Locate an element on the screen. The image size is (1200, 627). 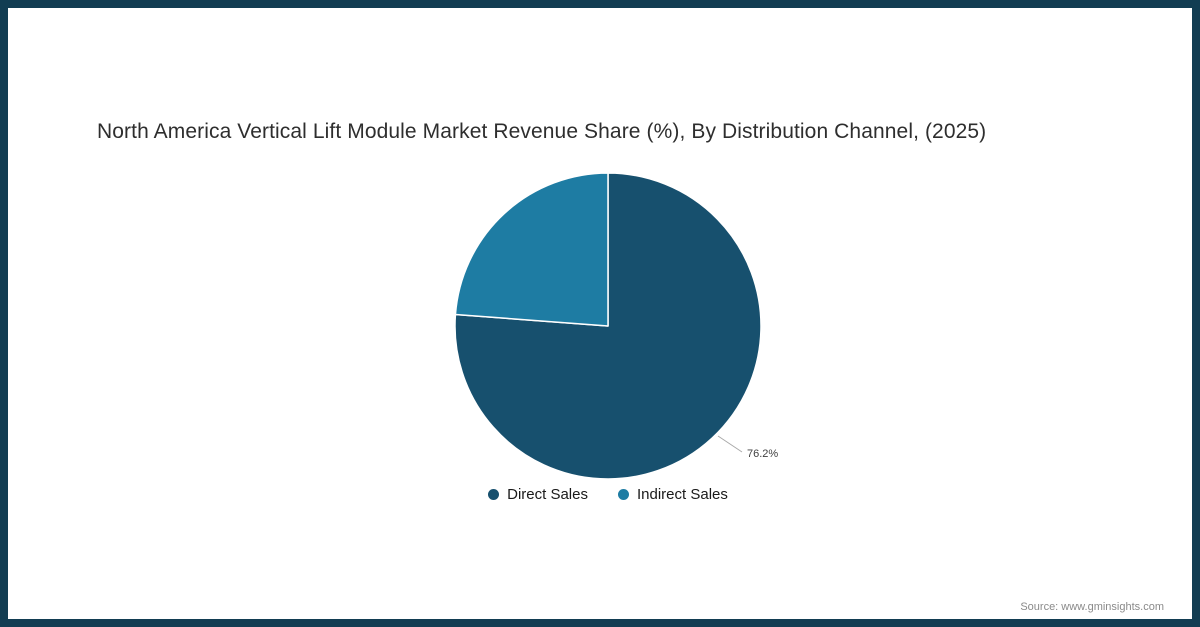
source-attribution: Source: www.gminsights.com is located at coordinates (1092, 607).